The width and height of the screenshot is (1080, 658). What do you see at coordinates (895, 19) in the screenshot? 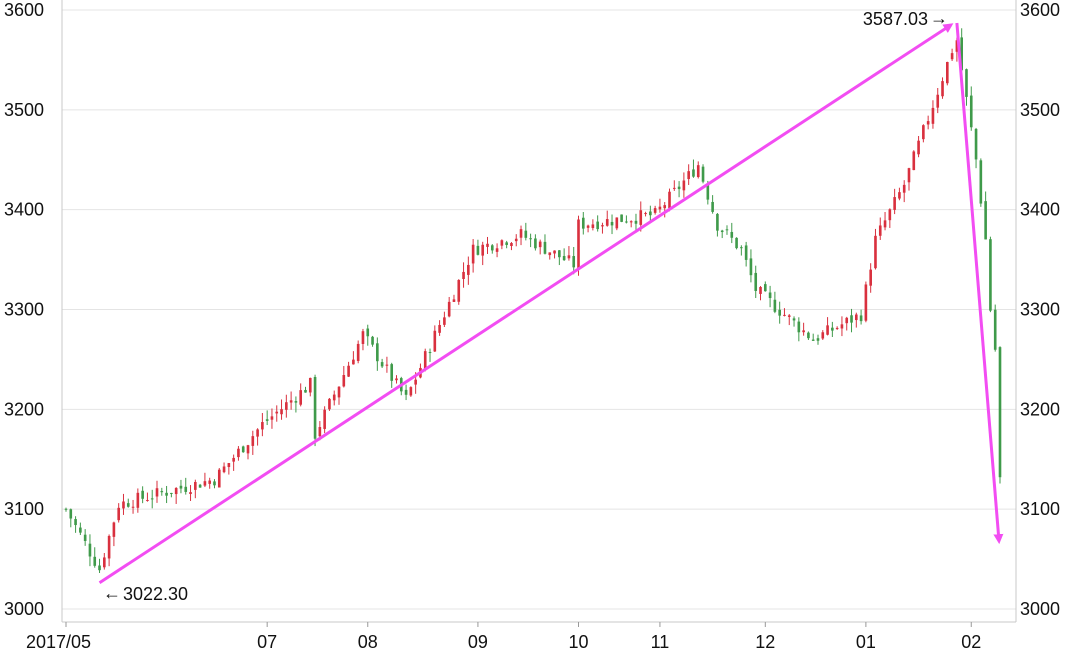
I see `high-value-label: 3587.03` at bounding box center [895, 19].